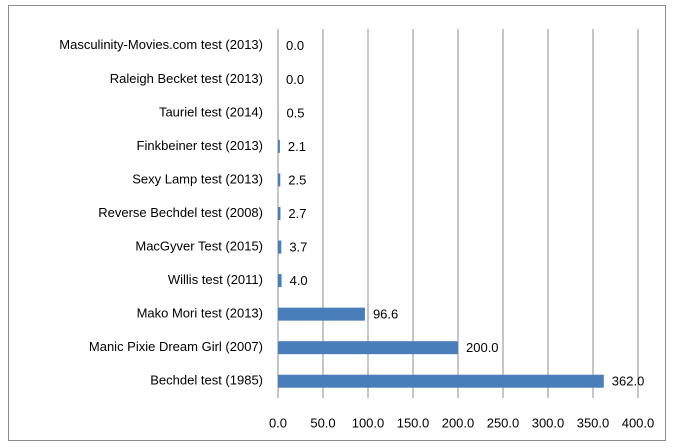 The width and height of the screenshot is (674, 448). Describe the element at coordinates (413, 422) in the screenshot. I see `x-tick-label: 150.0` at that location.